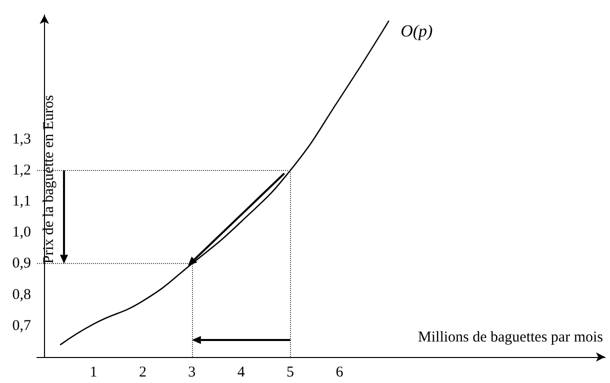  Describe the element at coordinates (511, 338) in the screenshot. I see `x-axis-title: Millions de baguettes par mois` at that location.